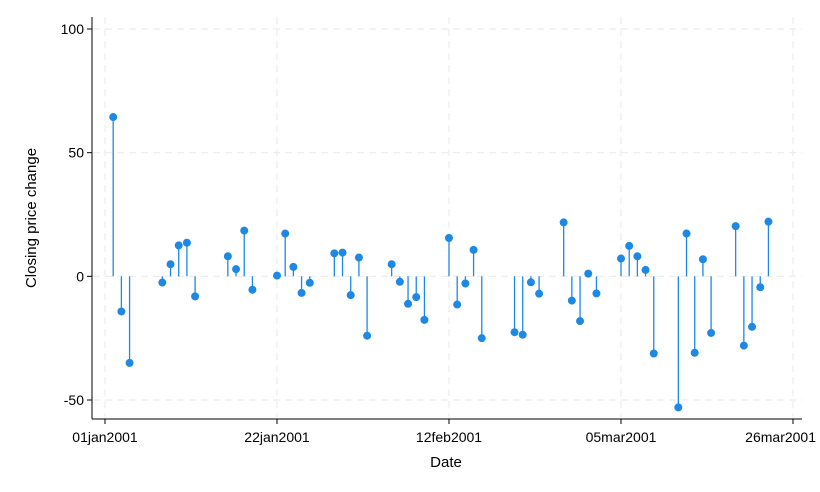 This screenshot has height=492, width=820. I want to click on y-tick-label-1: 0, so click(80, 276).